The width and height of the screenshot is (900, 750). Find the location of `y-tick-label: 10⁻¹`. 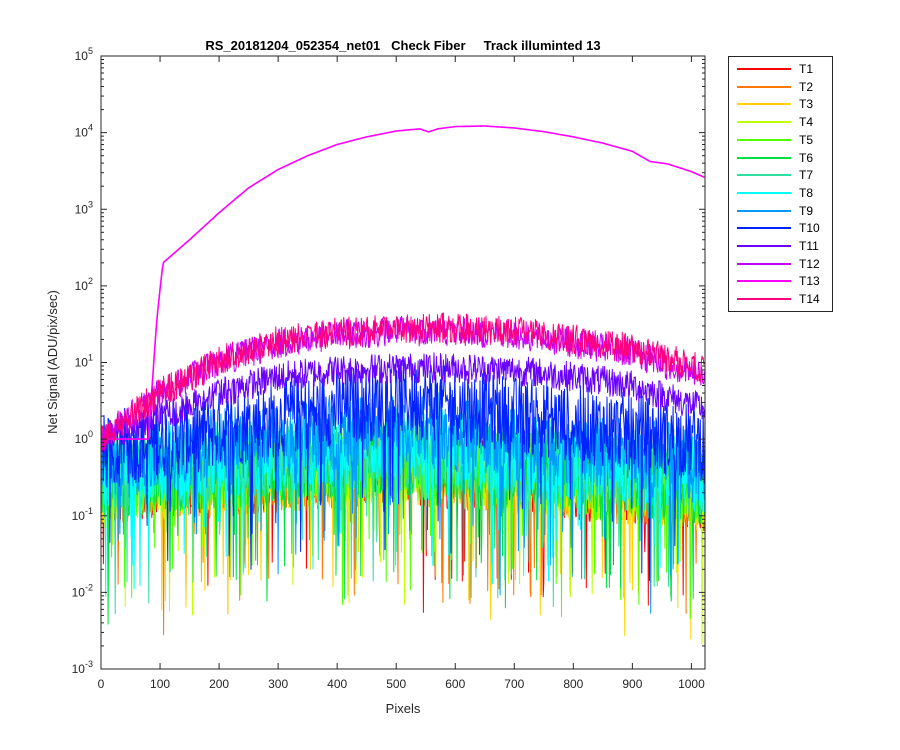

y-tick-label: 10⁻¹ is located at coordinates (82, 514).